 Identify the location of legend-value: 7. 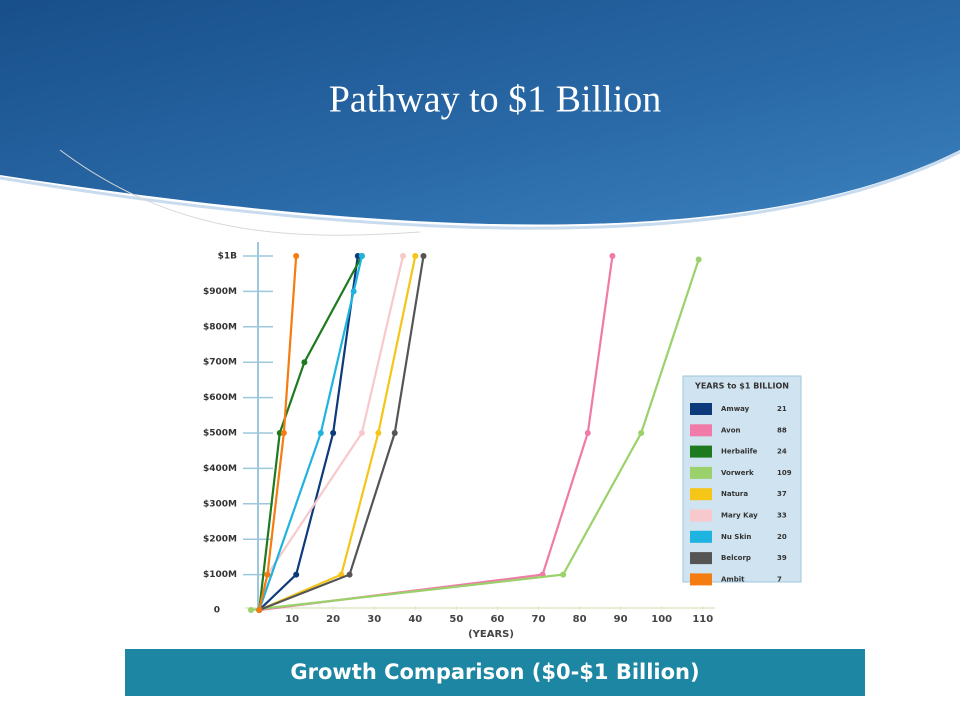
(779, 579).